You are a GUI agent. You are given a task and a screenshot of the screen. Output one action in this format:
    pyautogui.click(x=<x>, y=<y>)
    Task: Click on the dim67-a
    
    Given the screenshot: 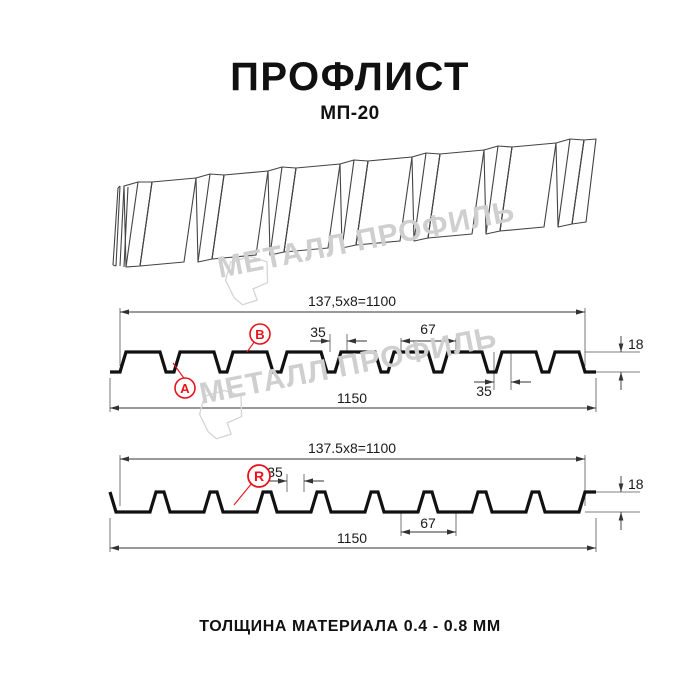 What is the action you would take?
    pyautogui.click(x=428, y=341)
    